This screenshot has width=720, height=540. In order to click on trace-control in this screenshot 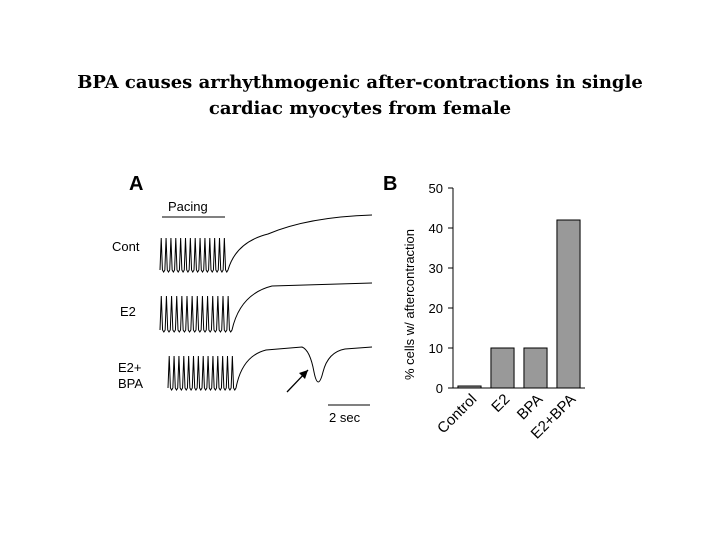, I will do `click(266, 243)`.